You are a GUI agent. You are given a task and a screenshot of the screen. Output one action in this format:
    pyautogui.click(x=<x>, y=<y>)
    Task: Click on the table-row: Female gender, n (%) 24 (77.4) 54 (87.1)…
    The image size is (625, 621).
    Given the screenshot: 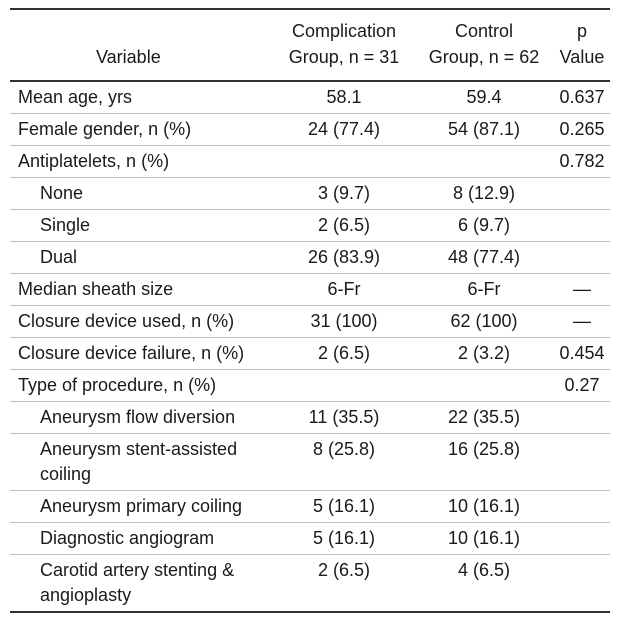 What is the action you would take?
    pyautogui.click(x=310, y=130)
    